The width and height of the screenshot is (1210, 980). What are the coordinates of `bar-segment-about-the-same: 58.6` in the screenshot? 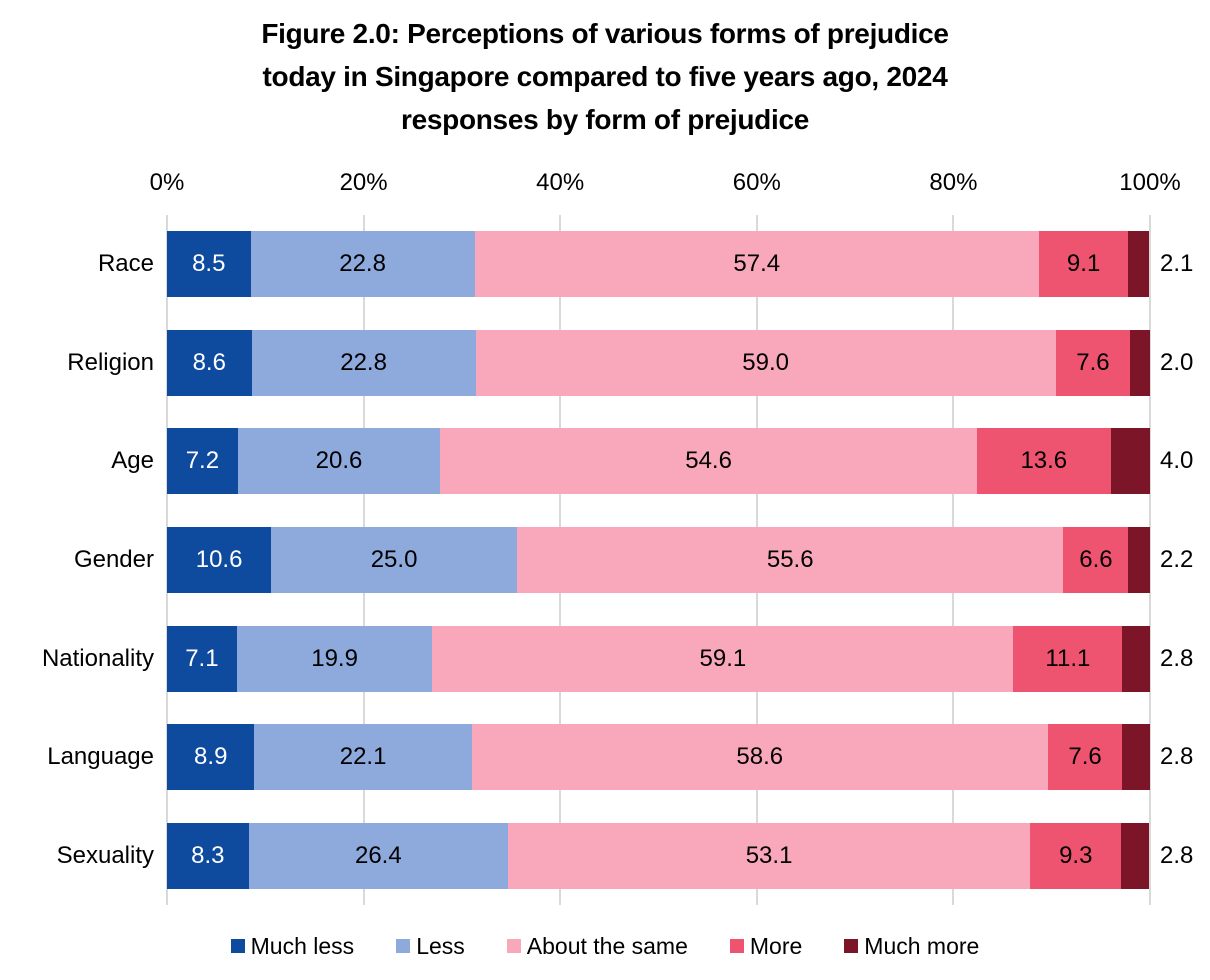 It's located at (759, 757).